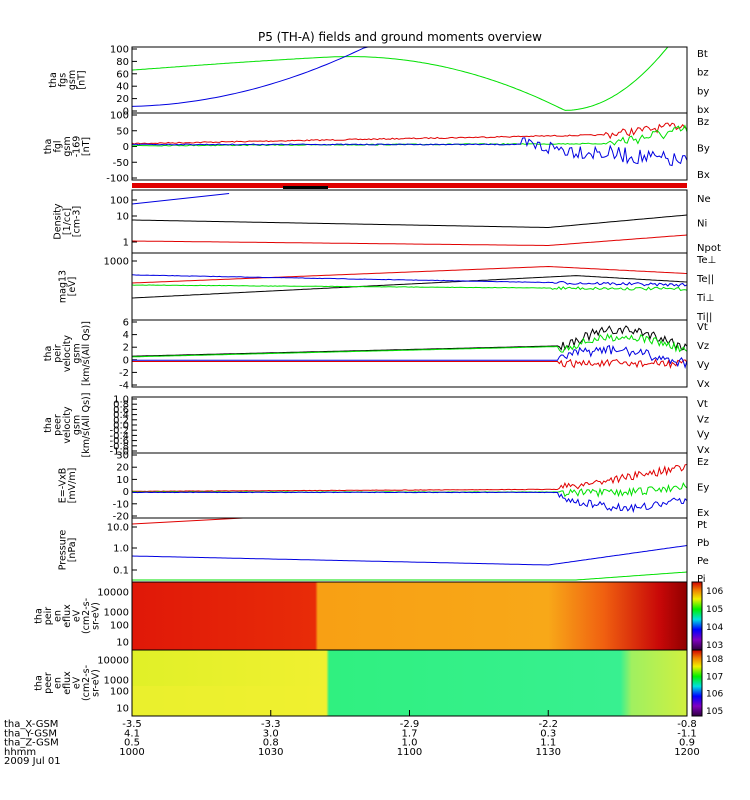 The width and height of the screenshot is (750, 800). What do you see at coordinates (113, 661) in the screenshot?
I see `ytick-label: 10000` at bounding box center [113, 661].